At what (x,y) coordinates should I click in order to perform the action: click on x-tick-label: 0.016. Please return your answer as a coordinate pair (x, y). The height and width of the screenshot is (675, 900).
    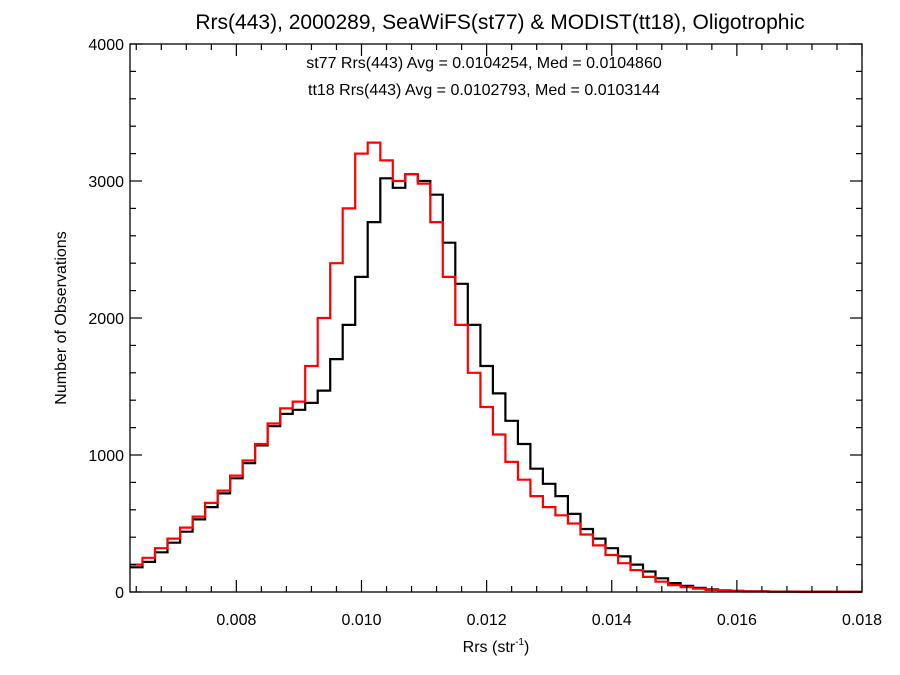
    Looking at the image, I should click on (737, 620).